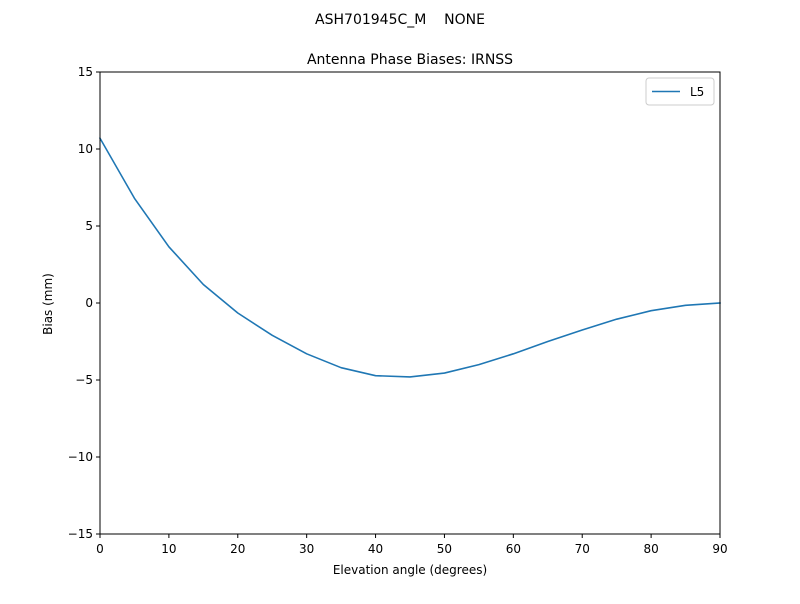 The width and height of the screenshot is (800, 604). What do you see at coordinates (89, 226) in the screenshot?
I see `y-tick-label: 5` at bounding box center [89, 226].